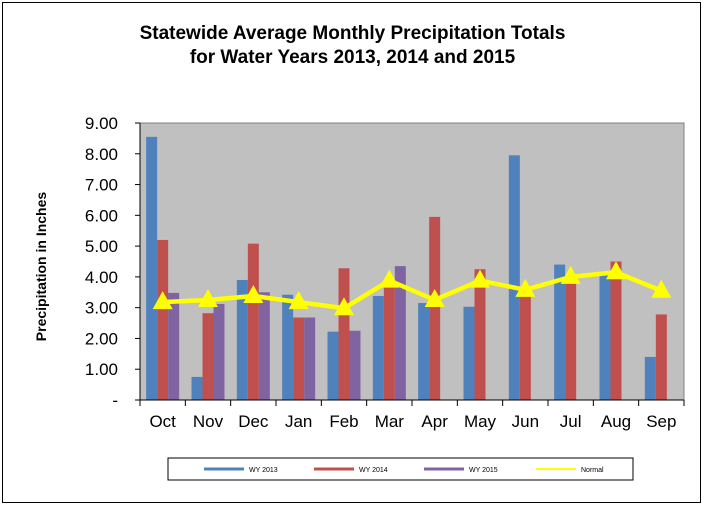  I want to click on bar-wy-2013-apr, so click(424, 351).